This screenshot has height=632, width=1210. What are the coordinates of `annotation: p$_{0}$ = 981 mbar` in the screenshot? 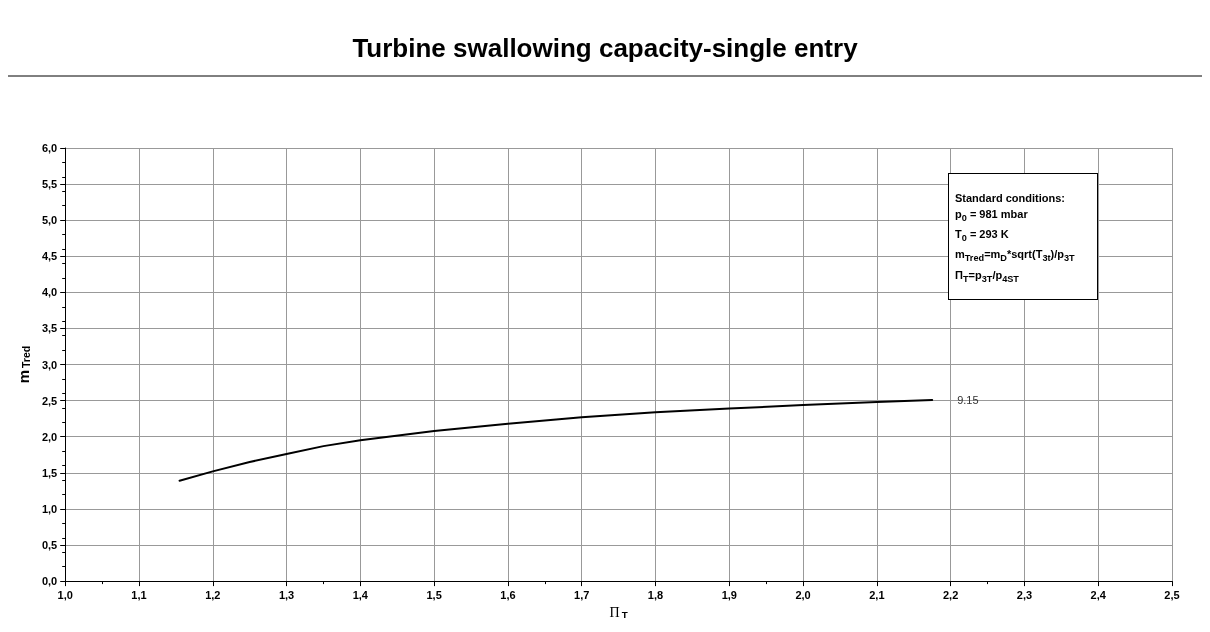 It's located at (992, 216).